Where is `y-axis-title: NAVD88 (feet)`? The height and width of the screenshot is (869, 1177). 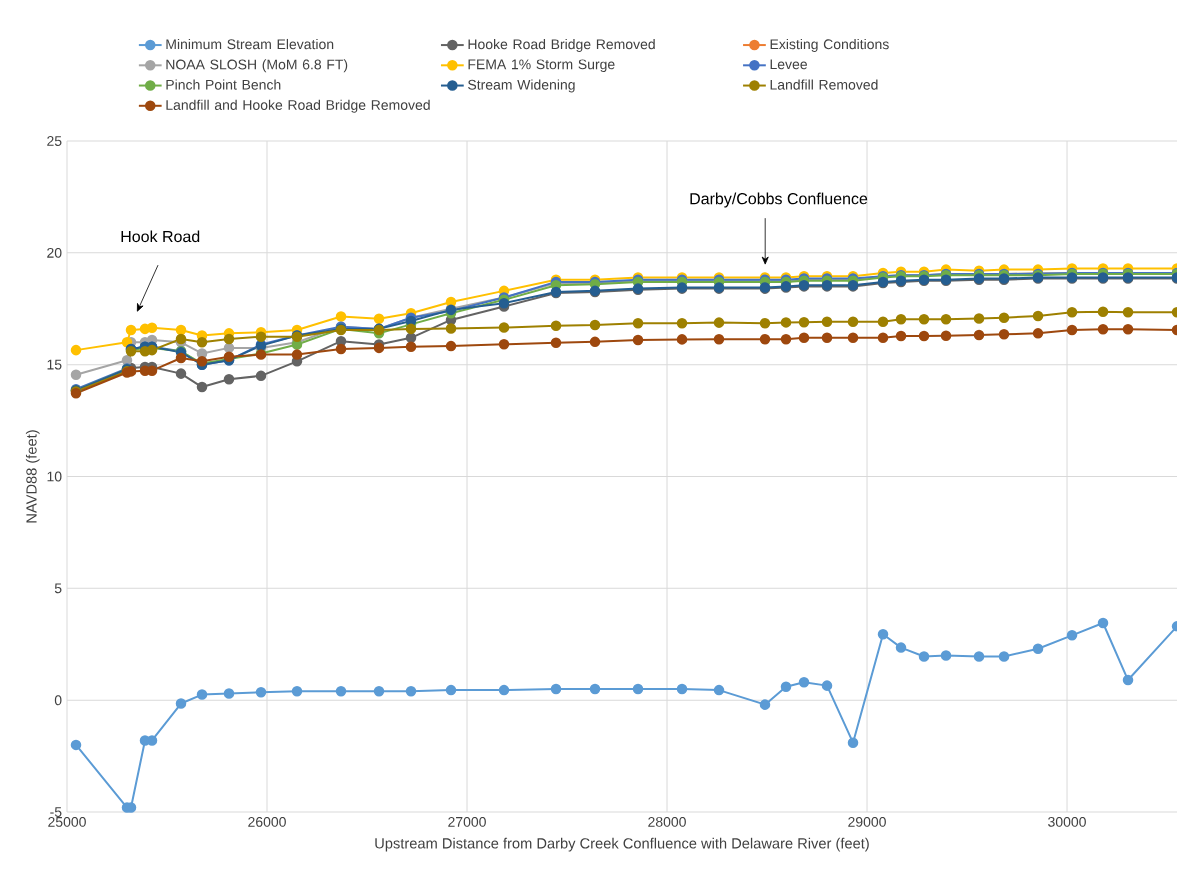 y-axis-title: NAVD88 (feet) is located at coordinates (32, 476).